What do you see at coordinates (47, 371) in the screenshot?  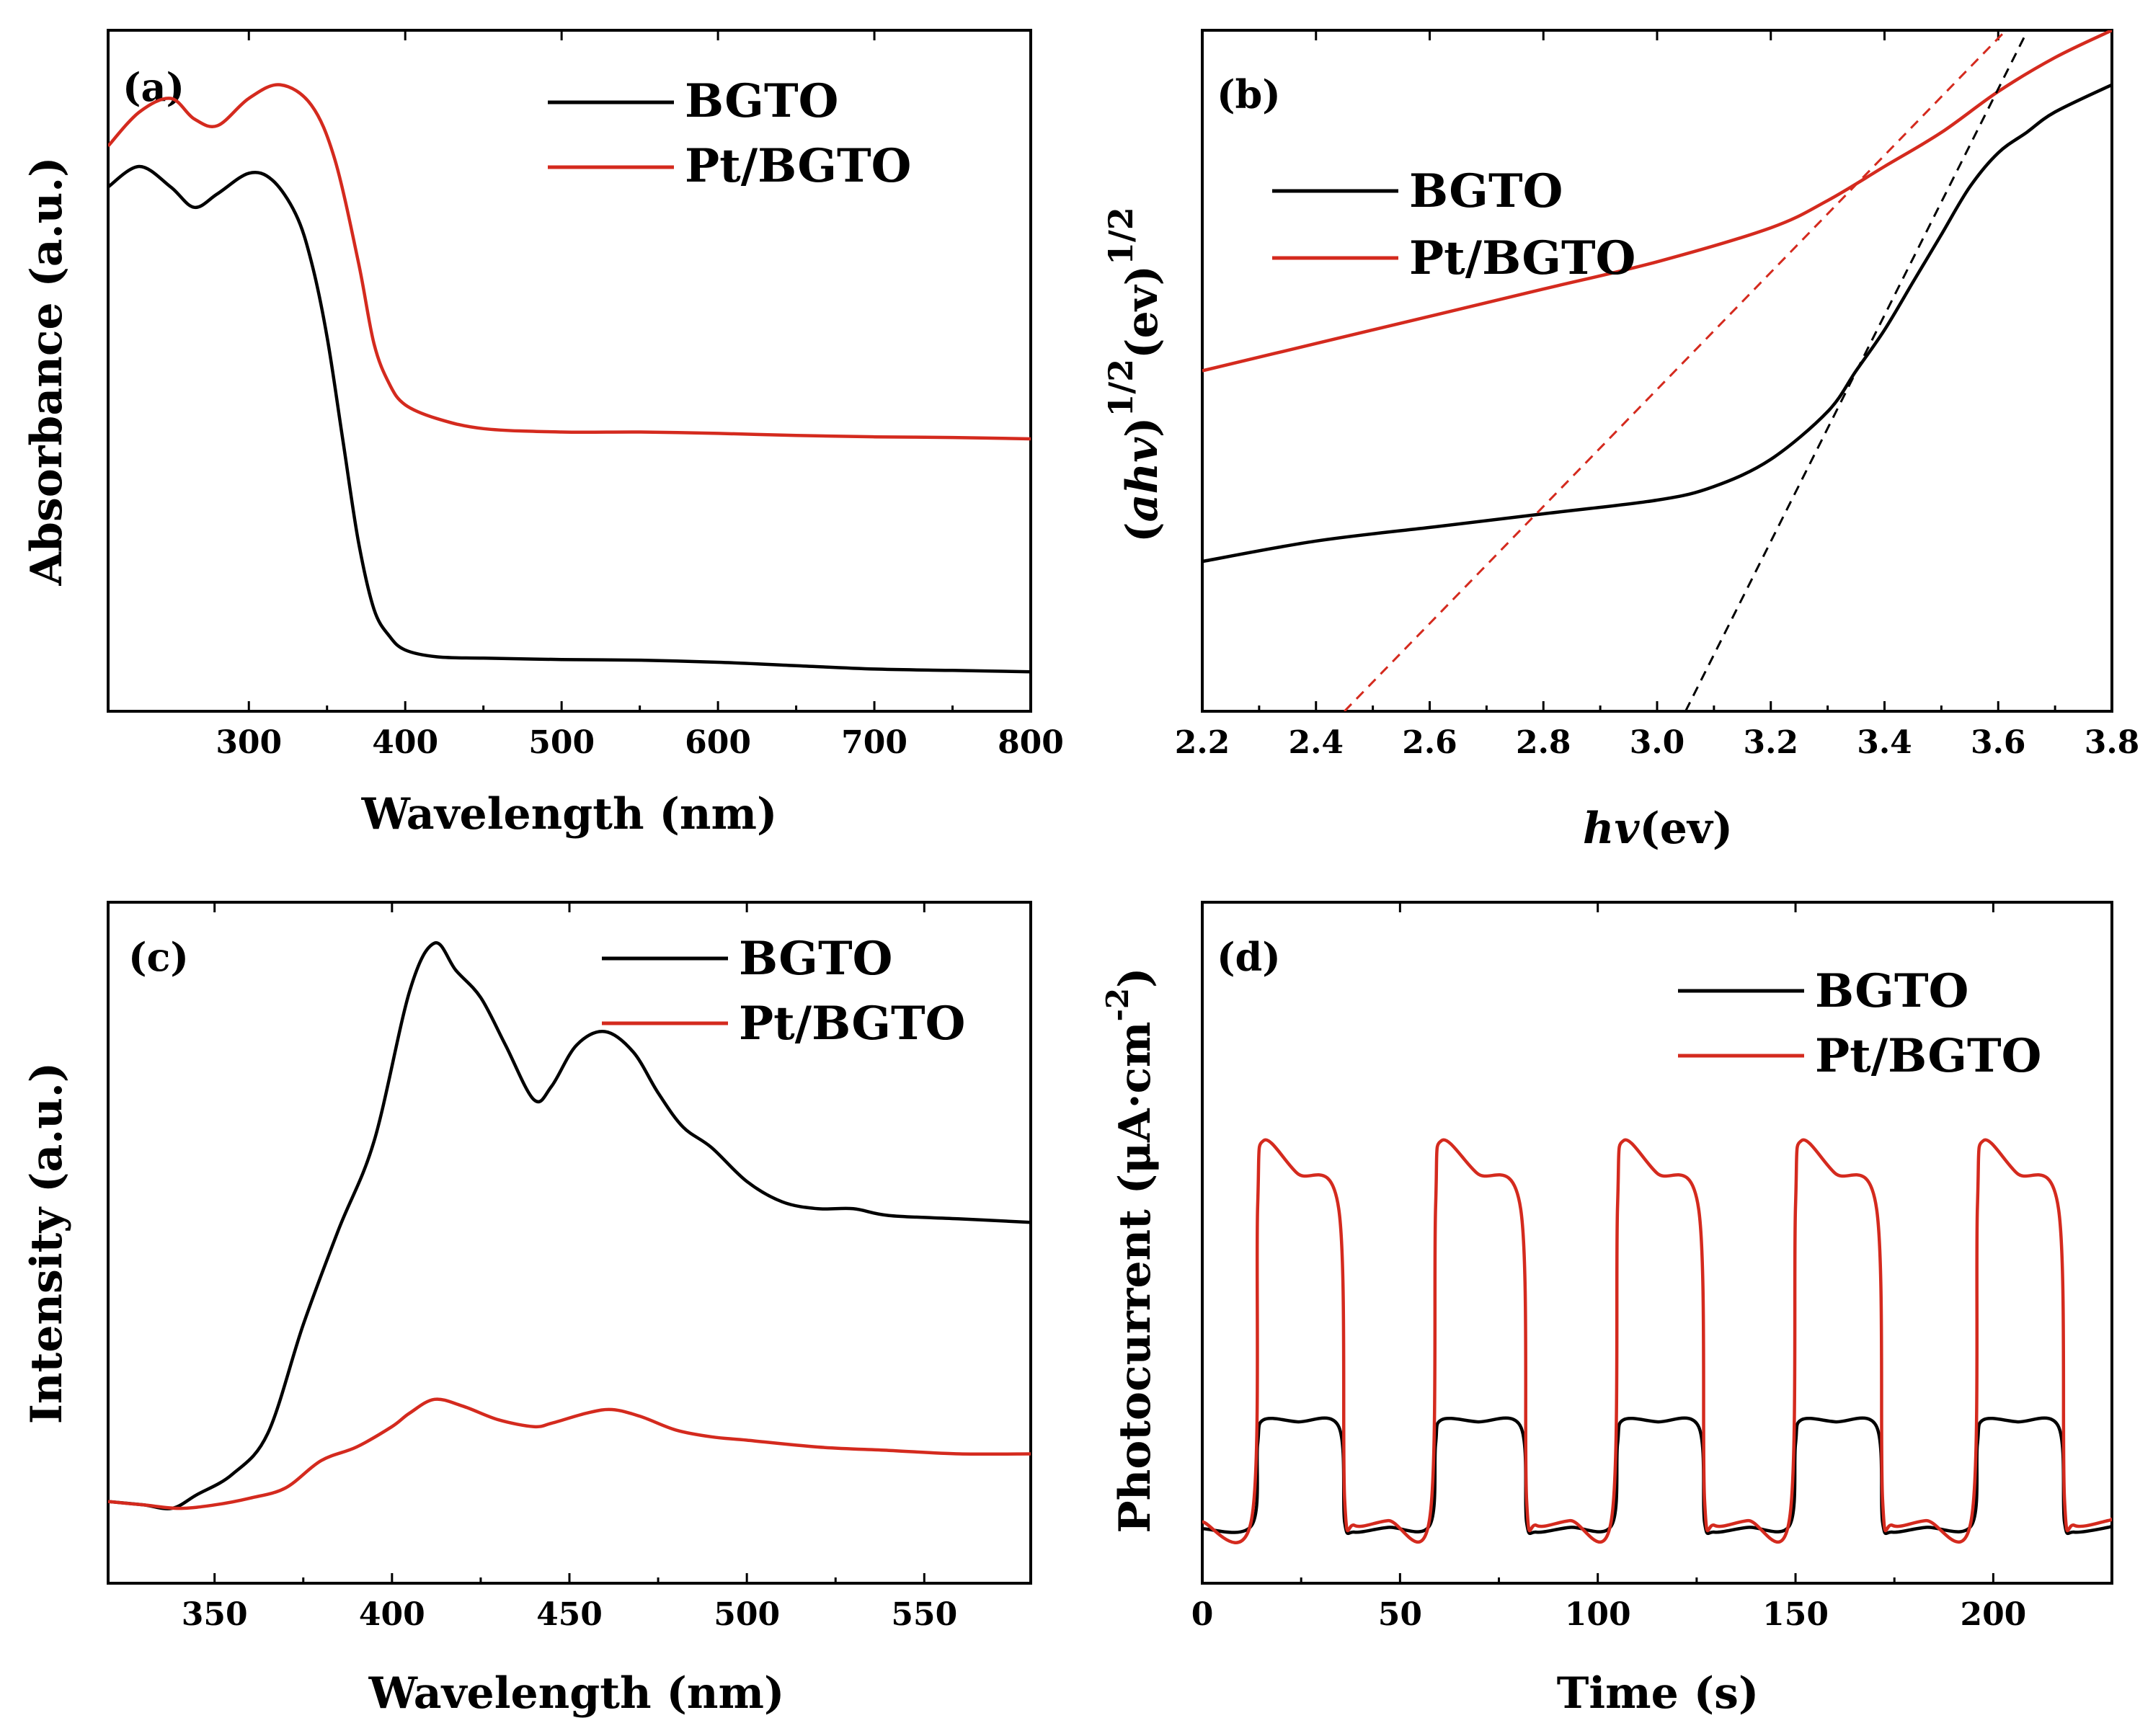 I see `y-axis-title-a: Absorbance (a.u.)` at bounding box center [47, 371].